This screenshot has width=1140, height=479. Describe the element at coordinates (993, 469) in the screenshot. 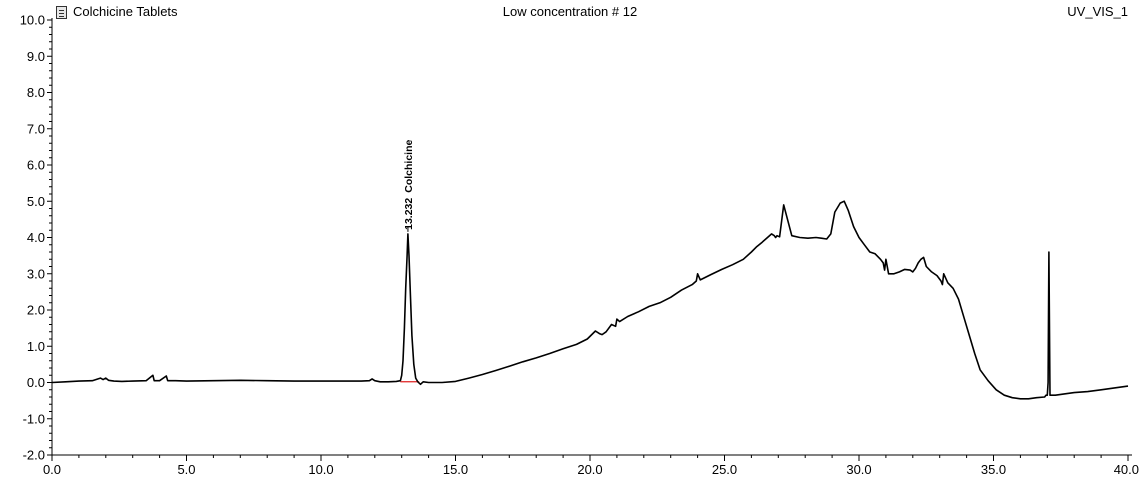

I see `x-tick-label: 35.0` at that location.